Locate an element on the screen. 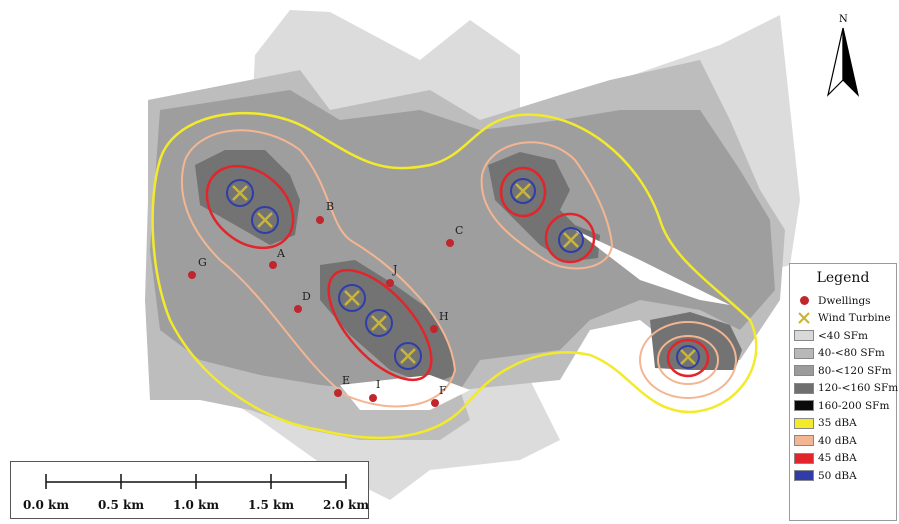 The image size is (899, 524). dwelling-label: D is located at coordinates (306, 296).